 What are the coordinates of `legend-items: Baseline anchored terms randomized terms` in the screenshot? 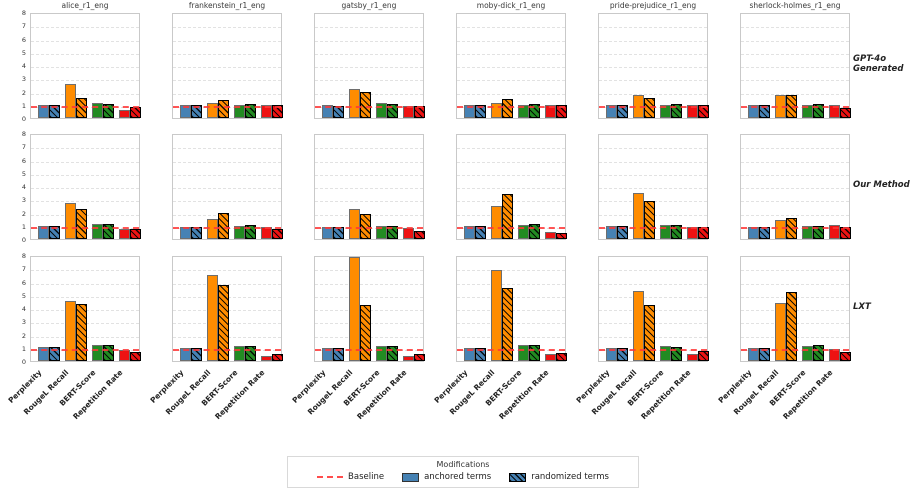 It's located at (463, 477).